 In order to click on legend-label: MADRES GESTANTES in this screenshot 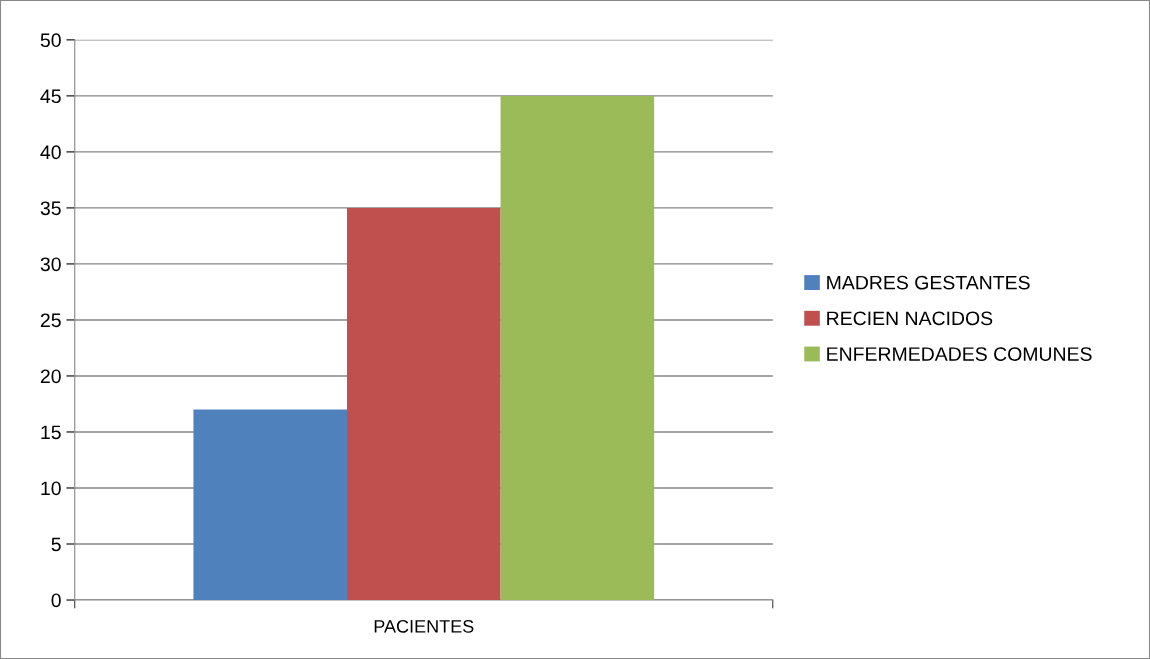, I will do `click(928, 282)`.